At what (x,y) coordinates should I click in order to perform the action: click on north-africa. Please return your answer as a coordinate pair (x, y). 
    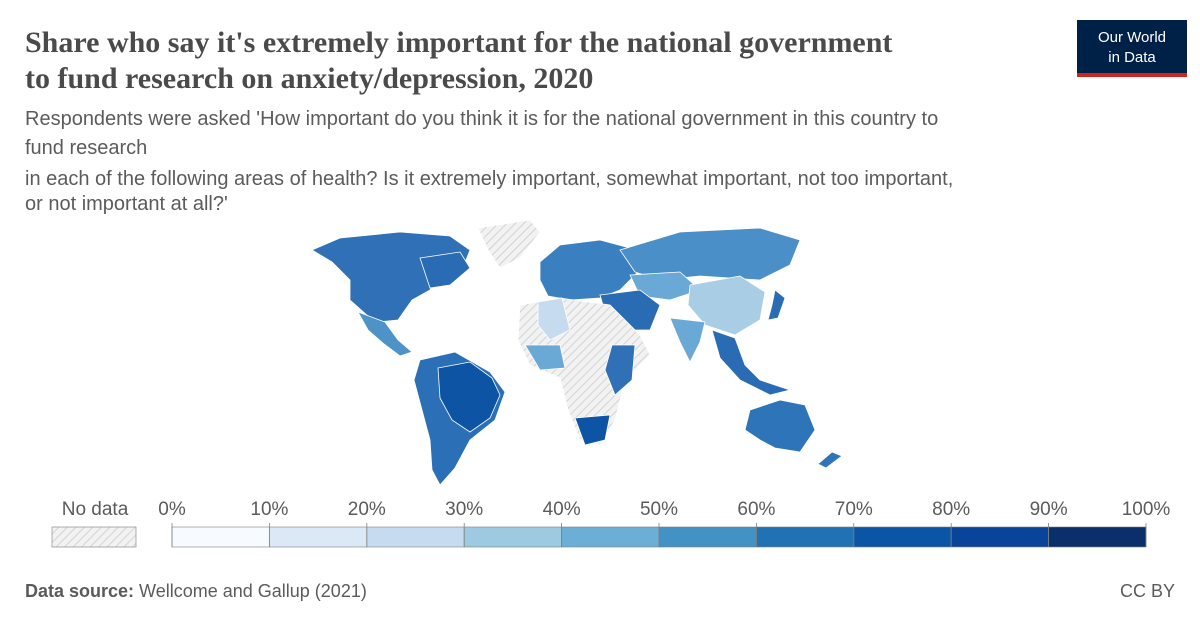
    Looking at the image, I should click on (554, 319).